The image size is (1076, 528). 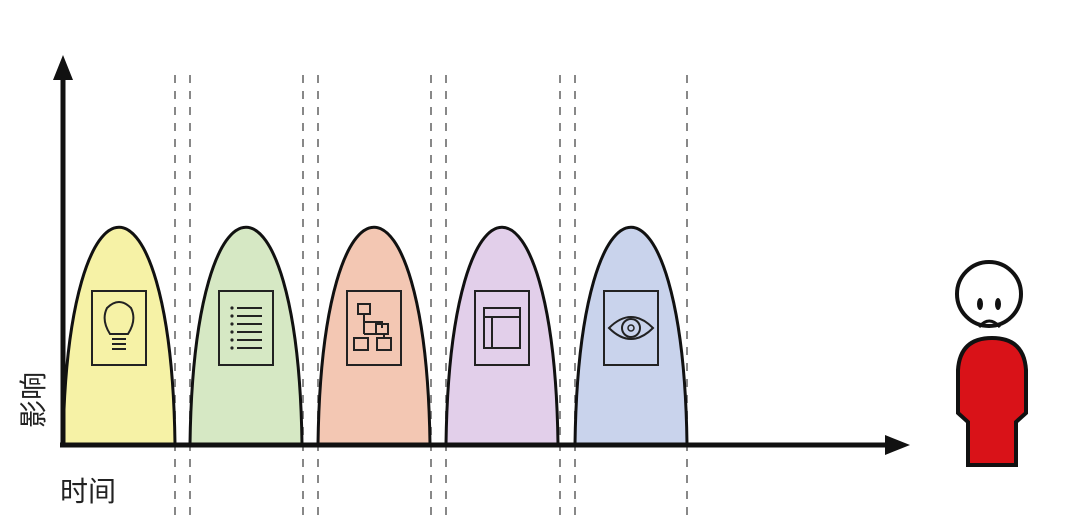 I want to click on eye-outline, so click(x=631, y=328).